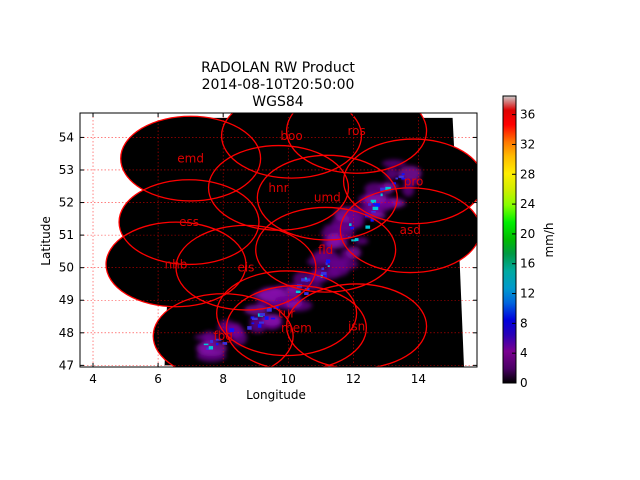 This screenshot has width=640, height=480. What do you see at coordinates (524, 353) in the screenshot?
I see `colorbar-tick-label: 4` at bounding box center [524, 353].